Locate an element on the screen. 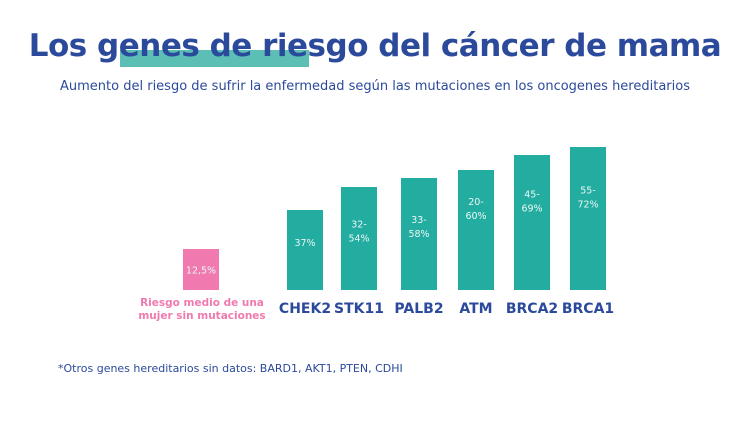  tick-label: Riesgo medio de una is located at coordinates (202, 303).